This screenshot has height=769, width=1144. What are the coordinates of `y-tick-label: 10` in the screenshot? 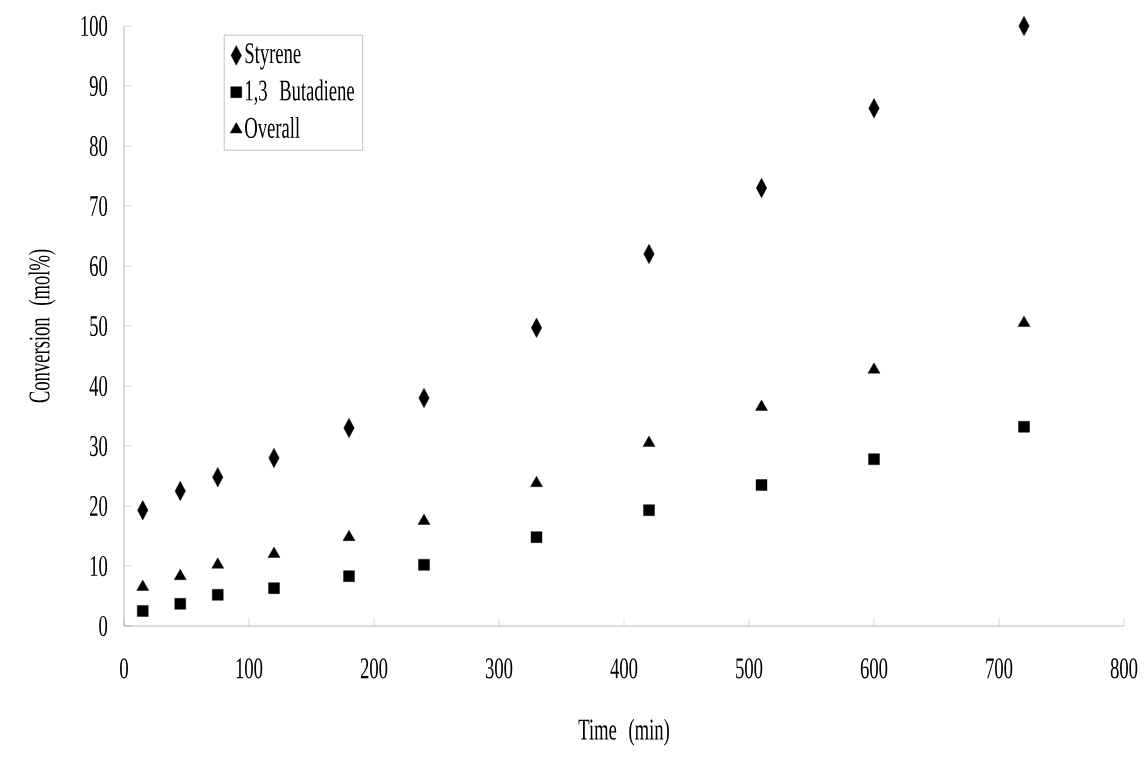 It's located at (99, 566).